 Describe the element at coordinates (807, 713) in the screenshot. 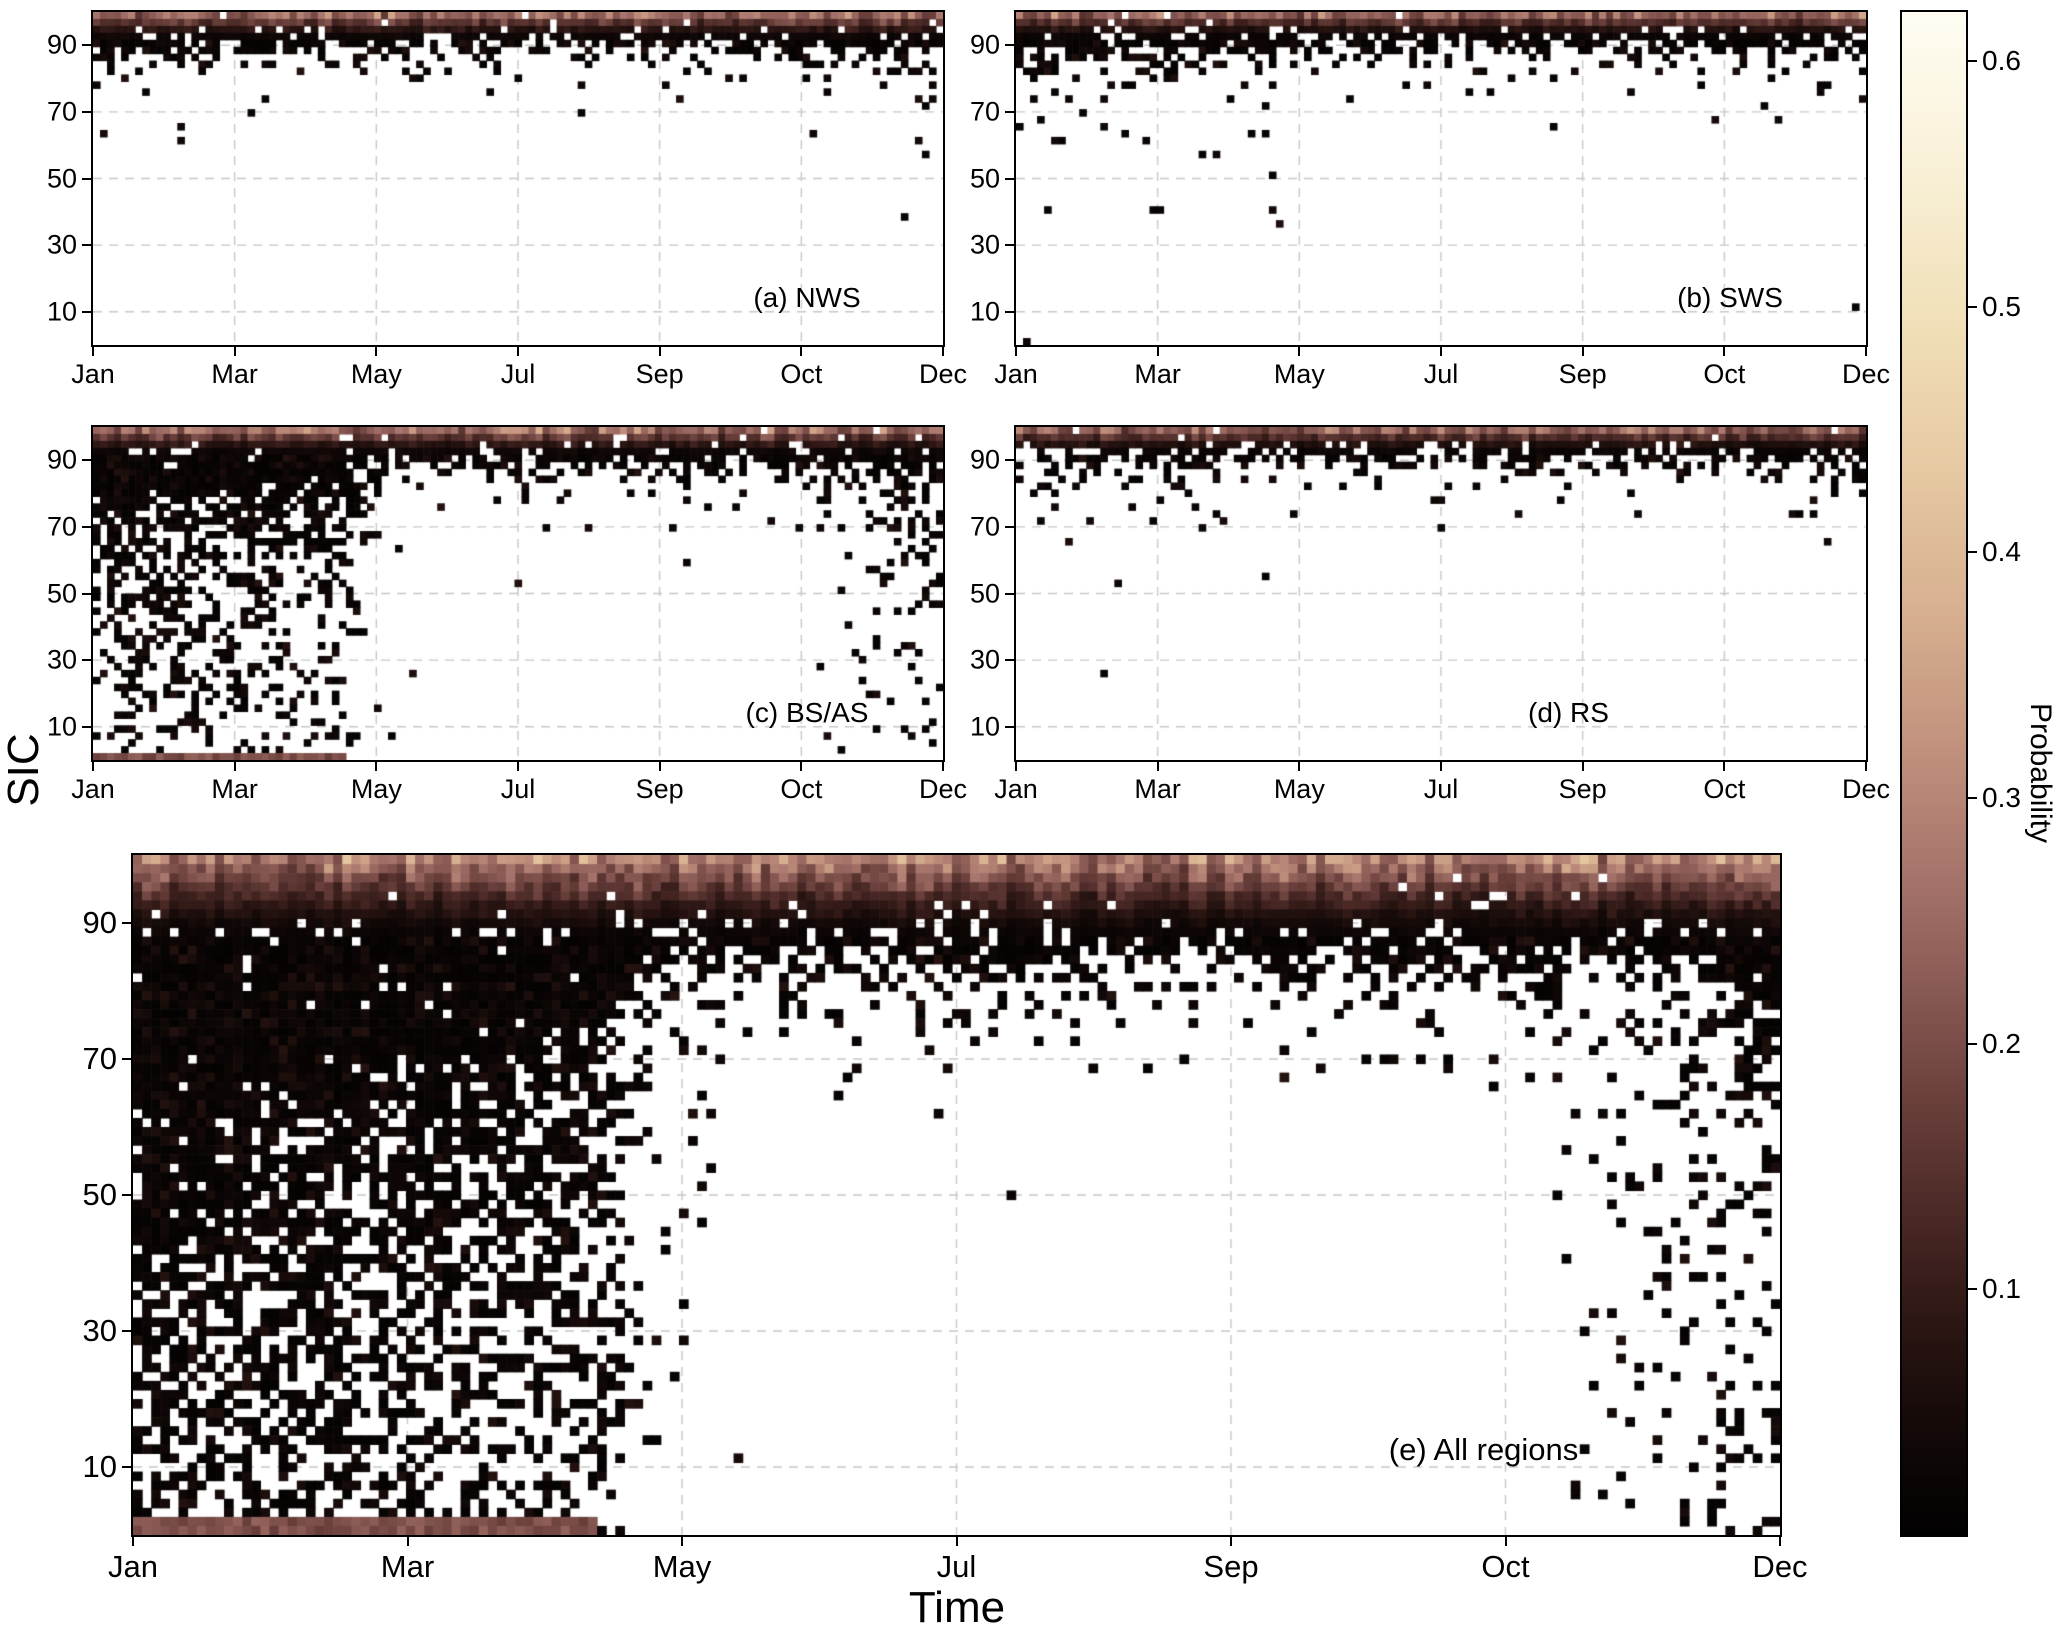

I see `panel-label-c: (c) BS/AS` at that location.